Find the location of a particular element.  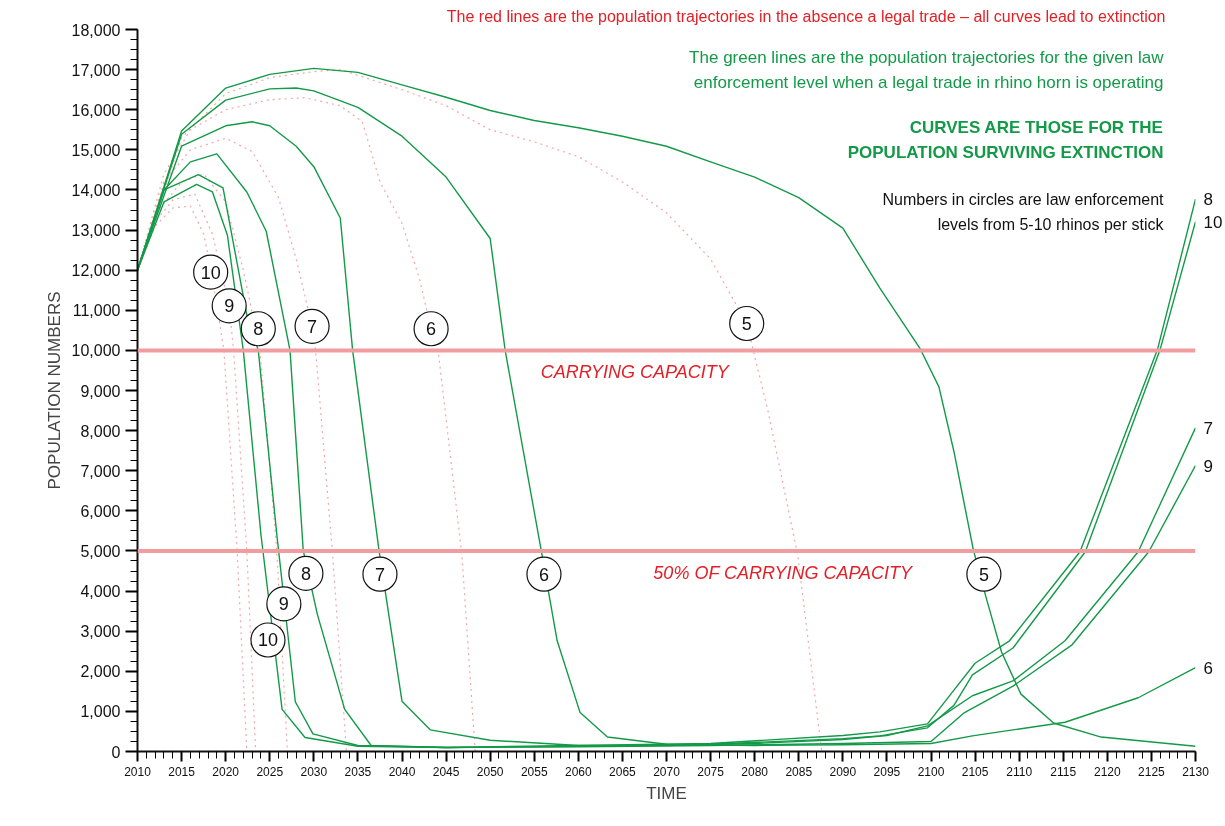

y-tick-label: 12,000 is located at coordinates (96, 271).